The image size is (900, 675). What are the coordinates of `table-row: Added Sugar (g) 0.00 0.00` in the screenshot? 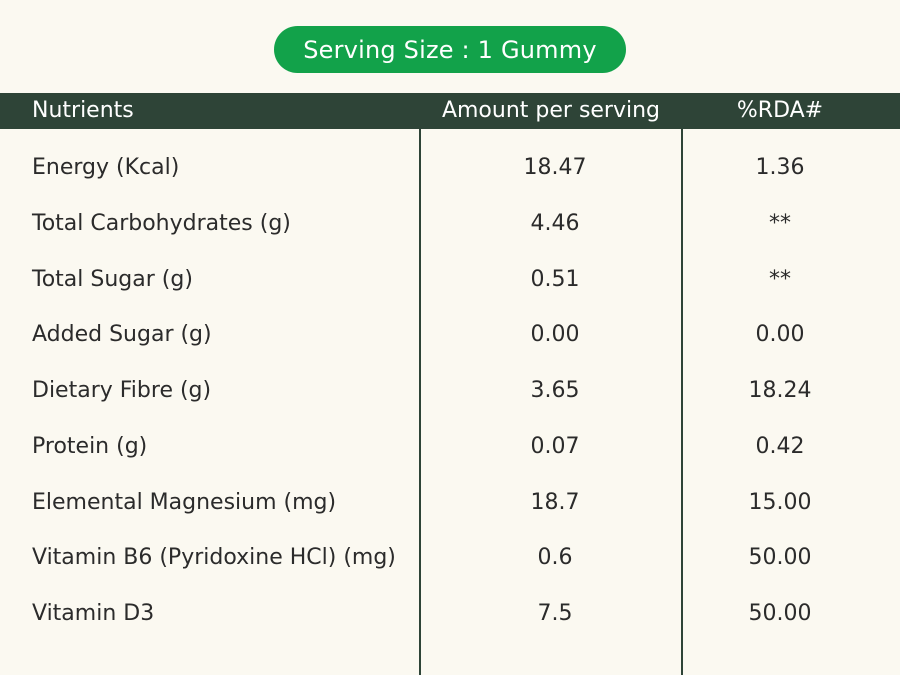 It's located at (450, 335).